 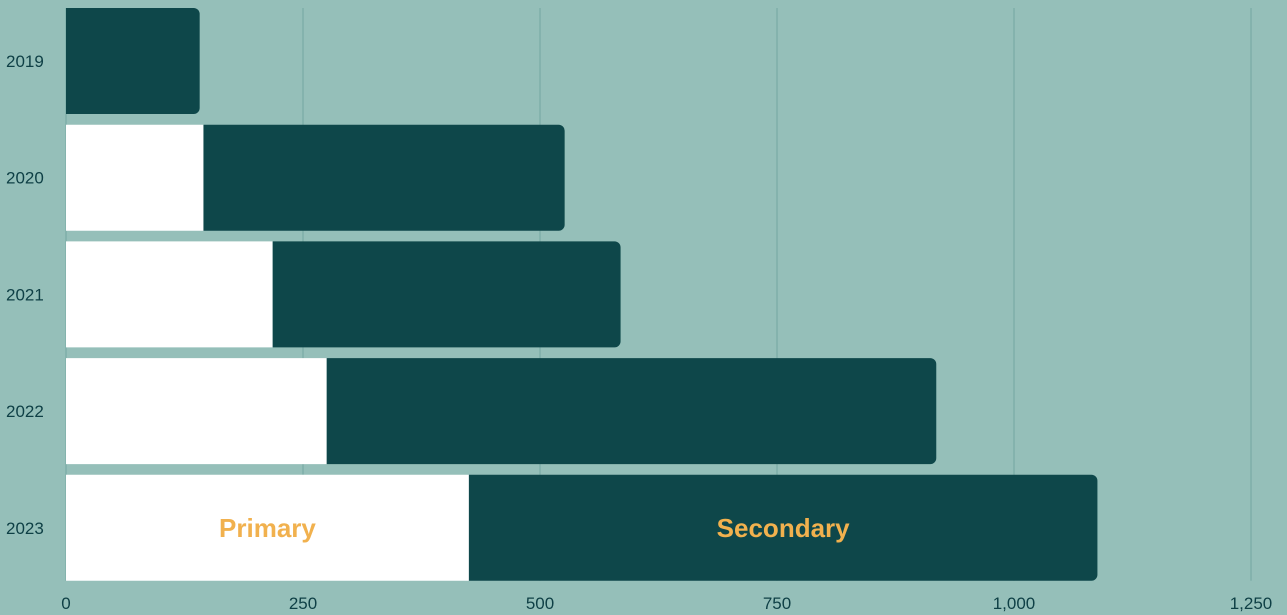 I want to click on series-label-secondary: Secondary, so click(x=783, y=528).